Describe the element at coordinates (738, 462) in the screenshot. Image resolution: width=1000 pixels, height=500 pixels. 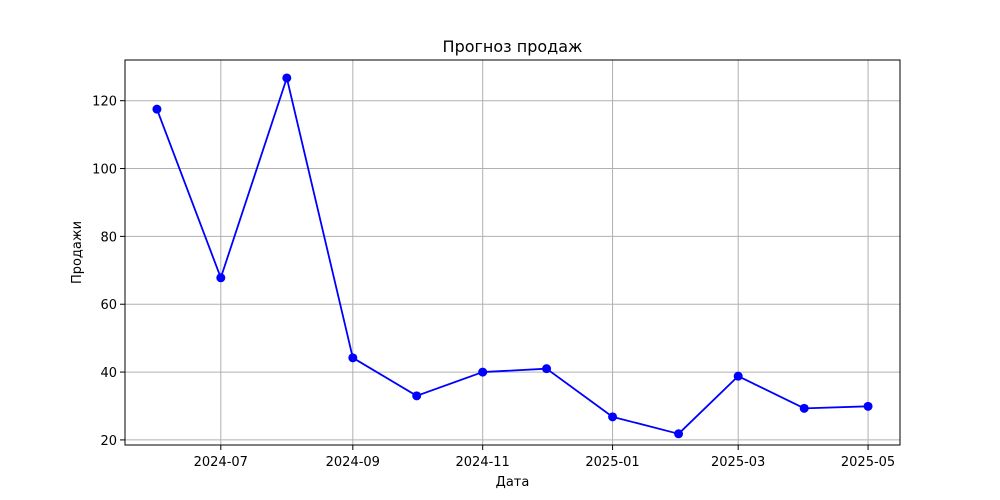
I see `x-tick-label: 2025-03` at that location.